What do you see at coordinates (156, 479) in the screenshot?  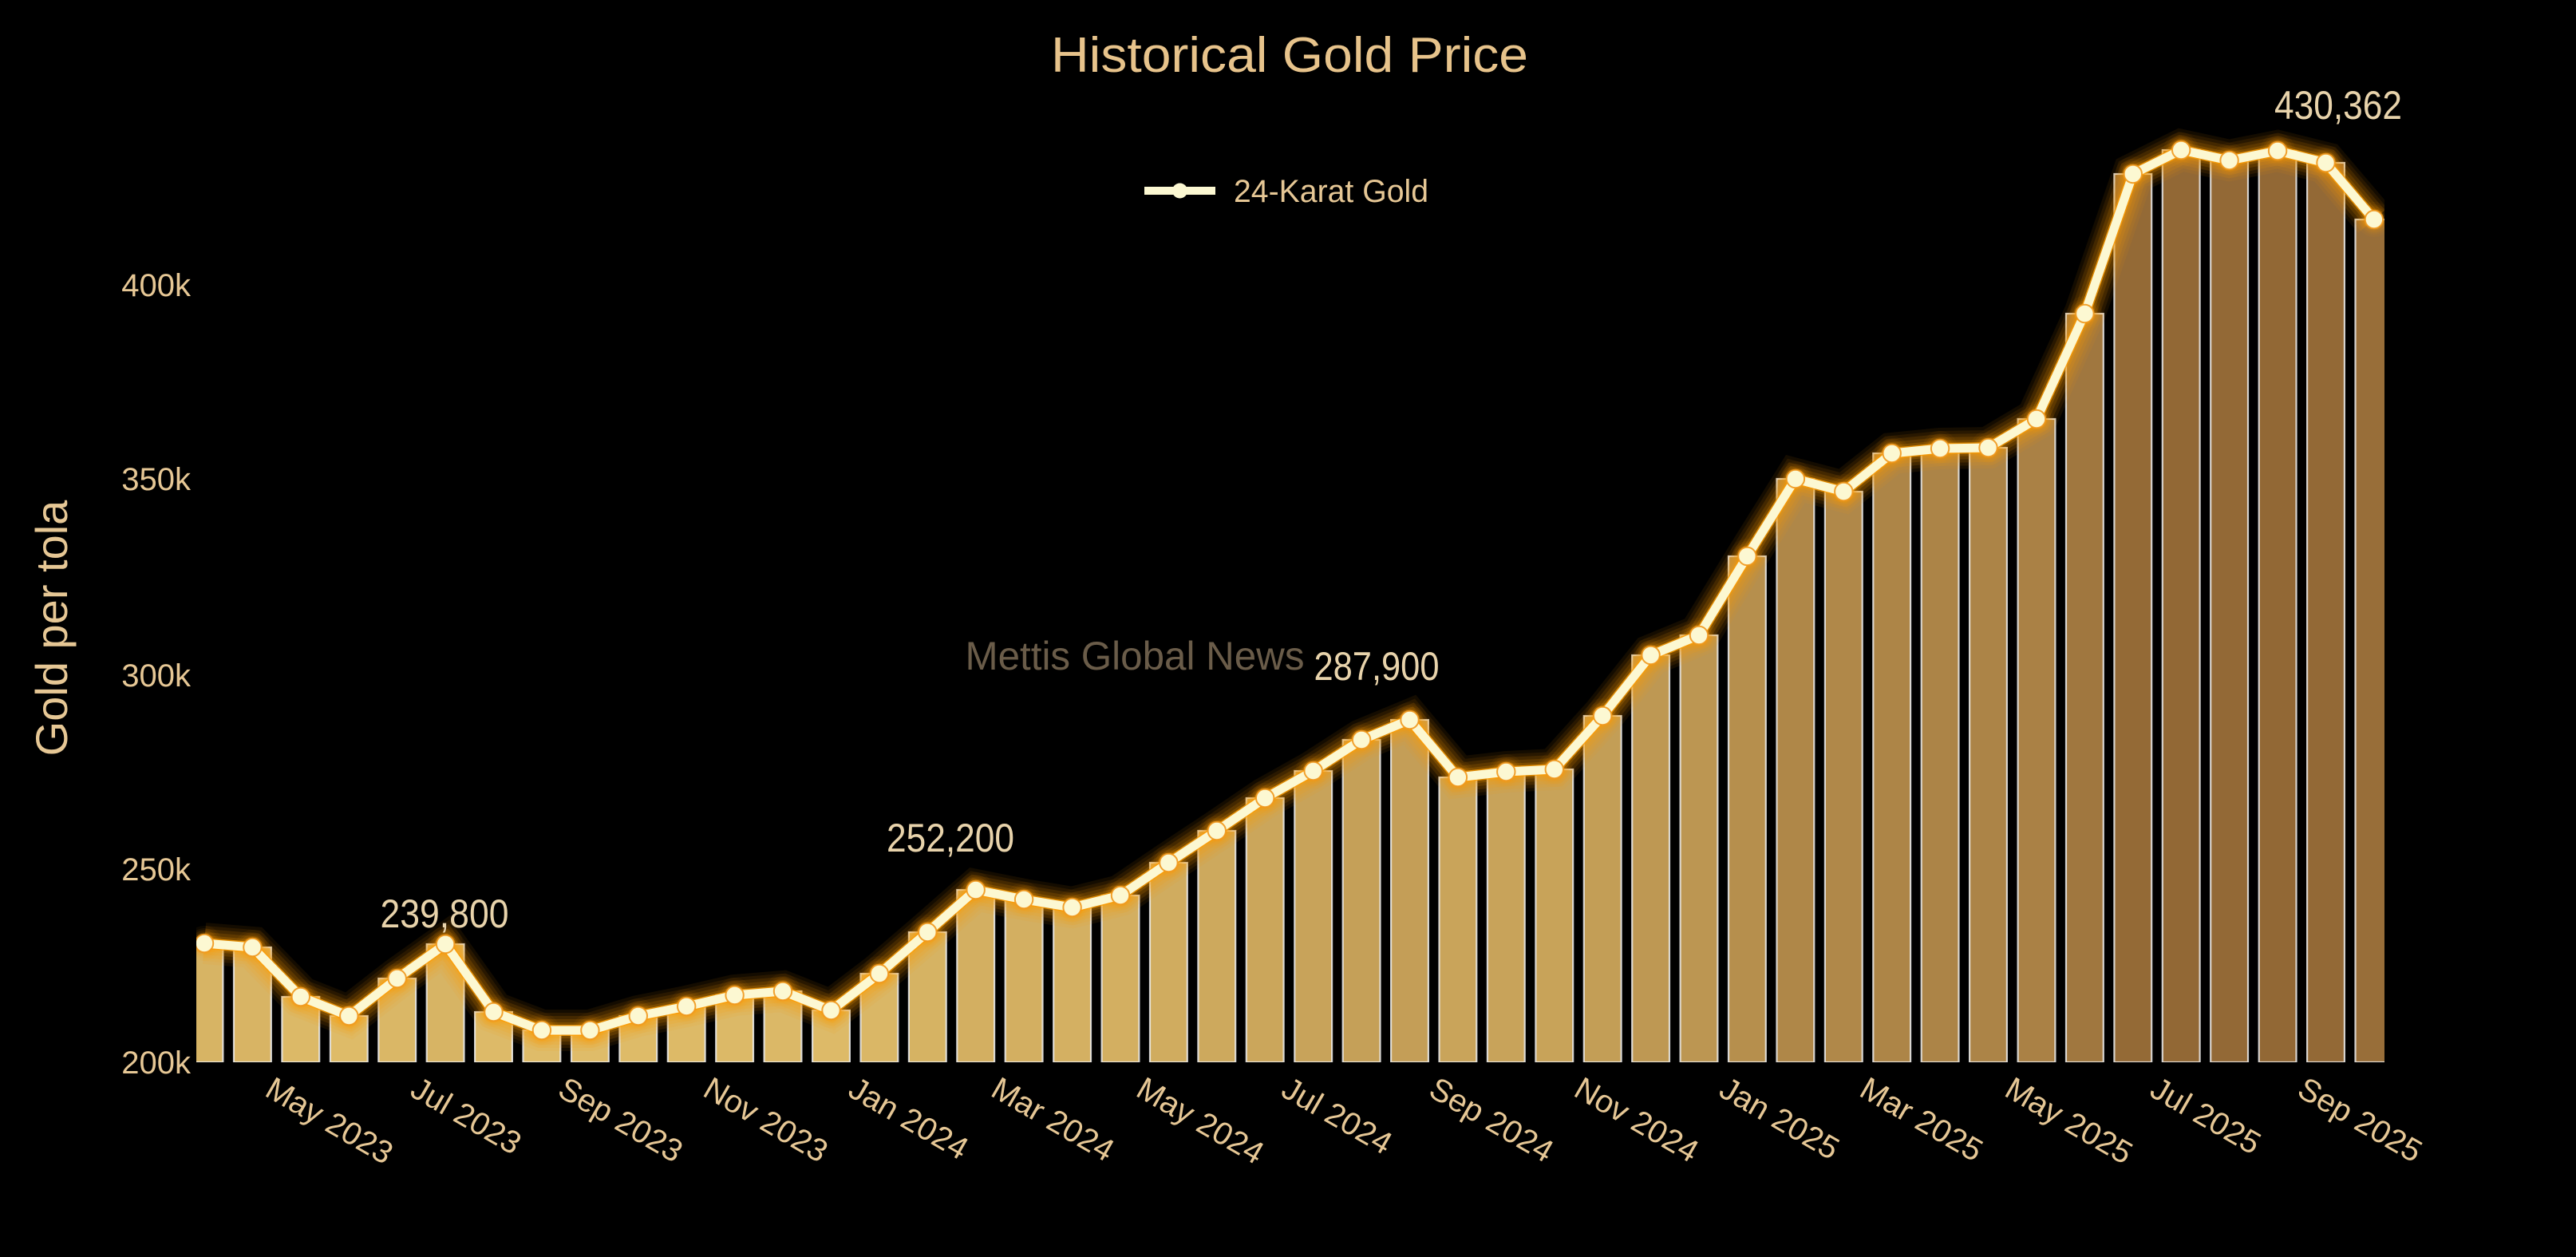 I see `svg-text: 350k` at bounding box center [156, 479].